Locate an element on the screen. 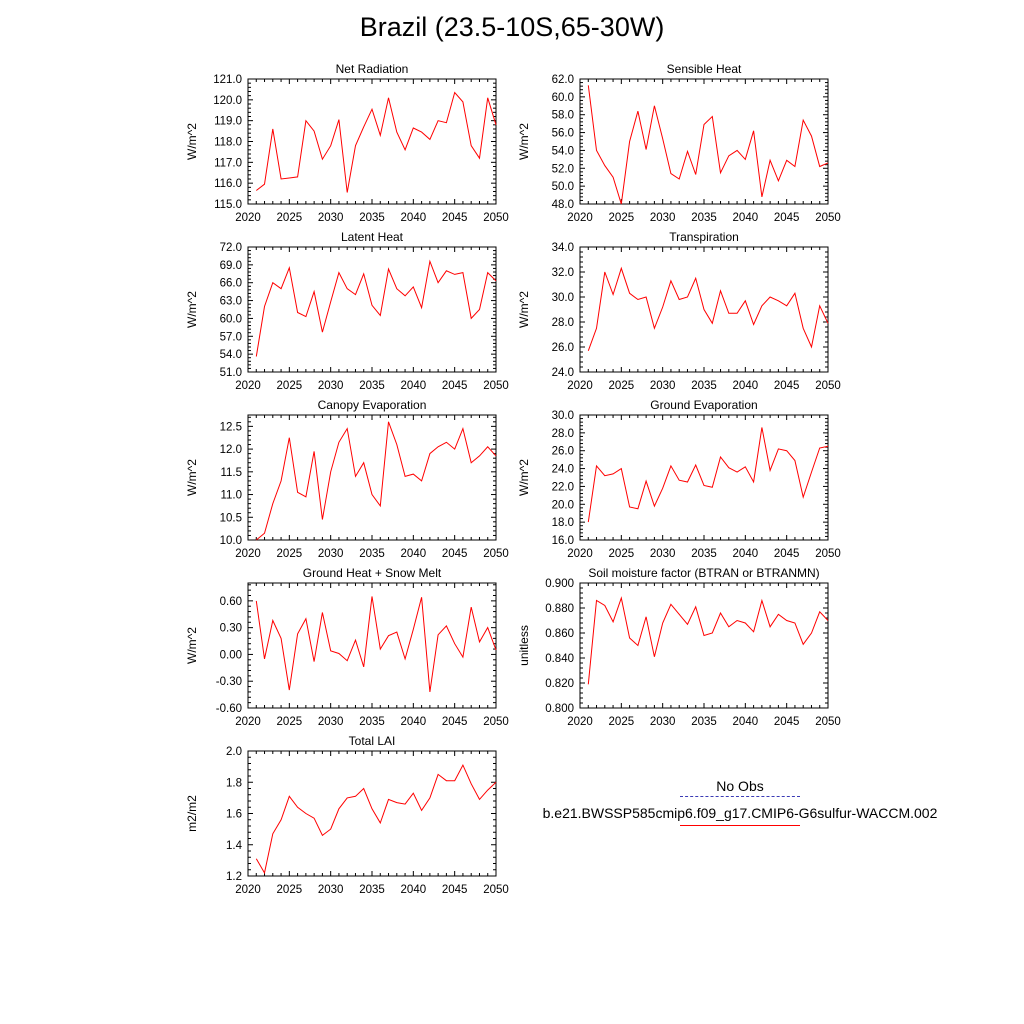  y-tick-label: 0.900 is located at coordinates (559, 584).